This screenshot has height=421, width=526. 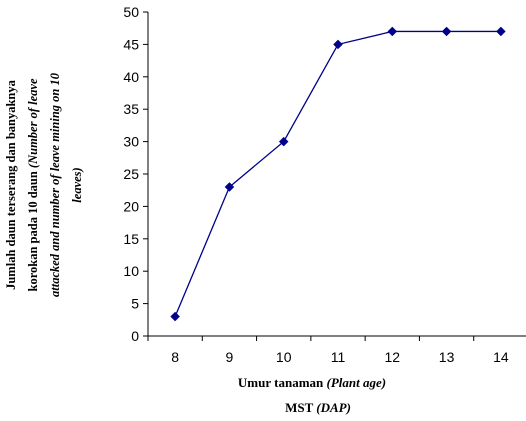 What do you see at coordinates (135, 304) in the screenshot?
I see `y-tick-label: 5` at bounding box center [135, 304].